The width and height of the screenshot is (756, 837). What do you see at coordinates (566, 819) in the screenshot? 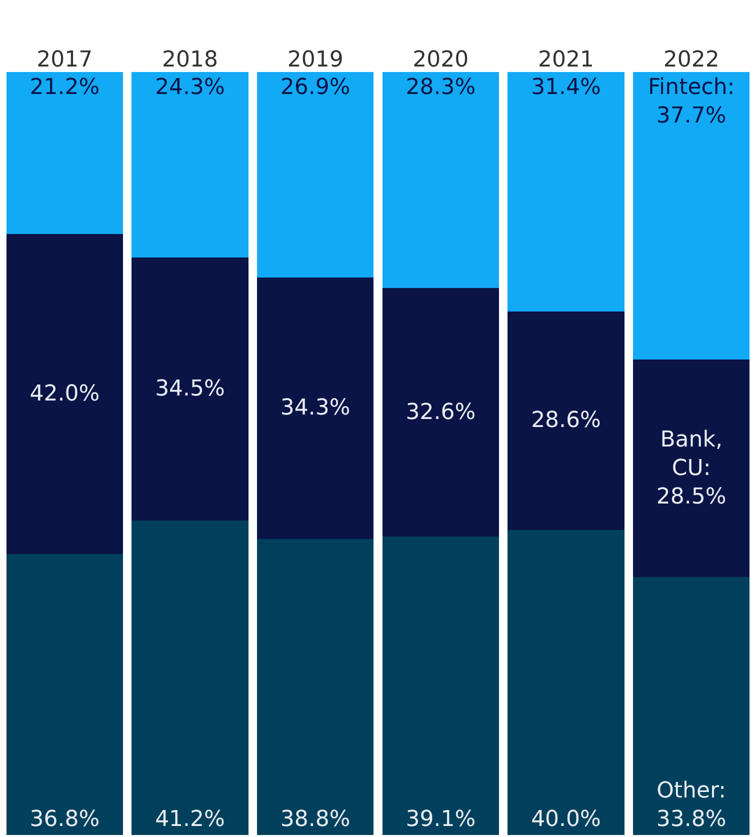
I see `data-label: 40.0%` at bounding box center [566, 819].